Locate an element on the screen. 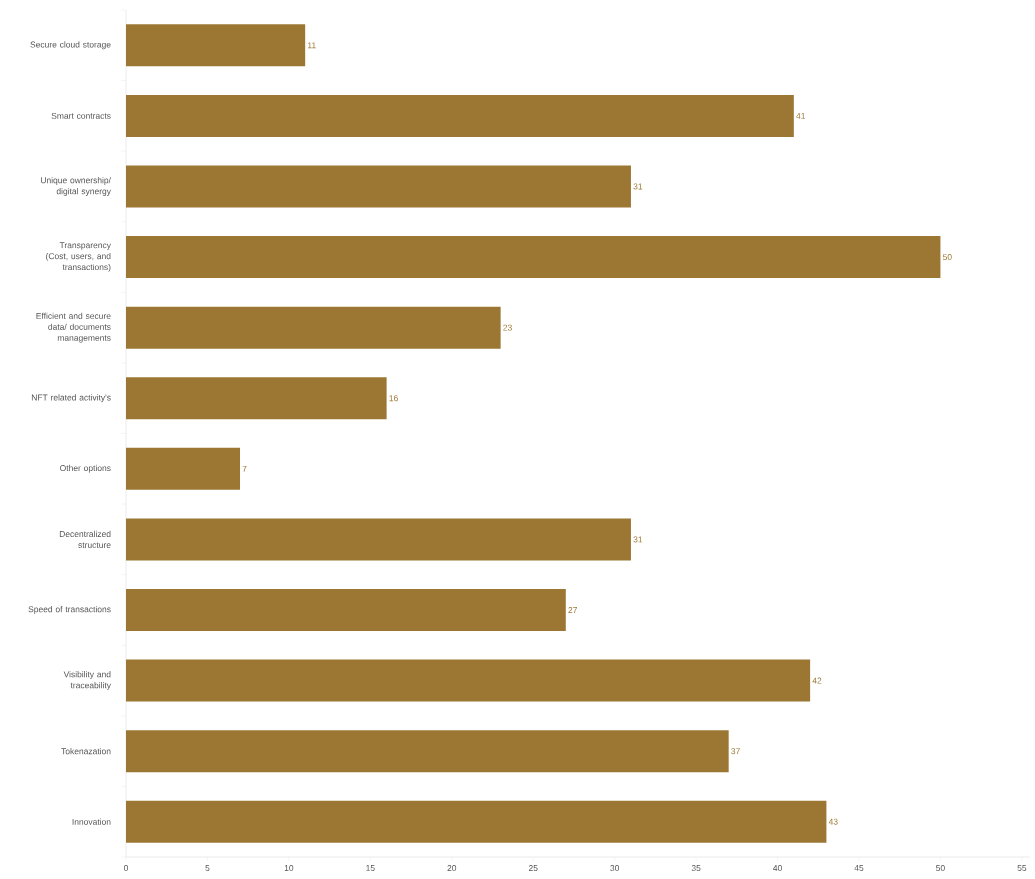 The image size is (1035, 879). y-tick-label: Unique ownership/ digital synergy is located at coordinates (76, 186).